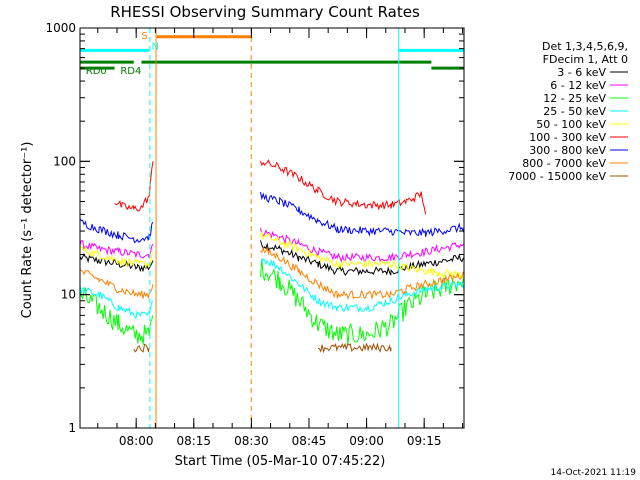 This screenshot has width=640, height=480. What do you see at coordinates (366, 441) in the screenshot?
I see `x-tick-label: 09:00` at bounding box center [366, 441].